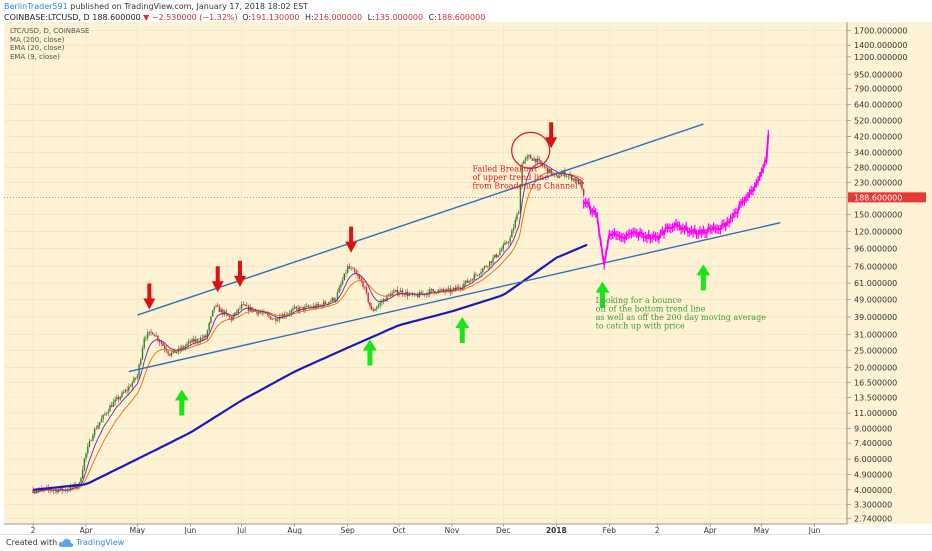 Image resolution: width=932 pixels, height=551 pixels. Describe the element at coordinates (35, 56) in the screenshot. I see `legend-ema9: EMA (9, close)` at that location.